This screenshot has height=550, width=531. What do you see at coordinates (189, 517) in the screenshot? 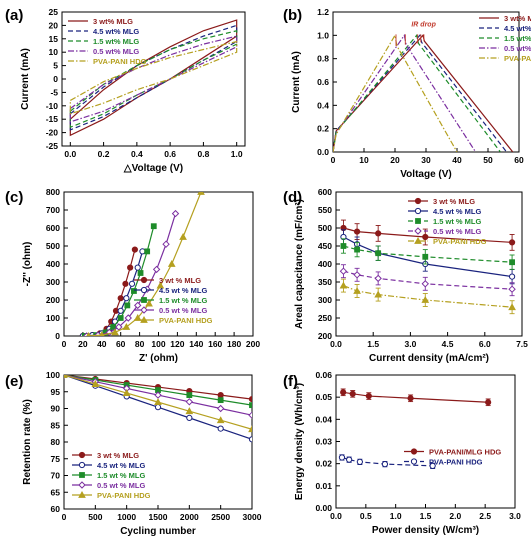
I see `x-tick-label: 2000` at bounding box center [189, 517].